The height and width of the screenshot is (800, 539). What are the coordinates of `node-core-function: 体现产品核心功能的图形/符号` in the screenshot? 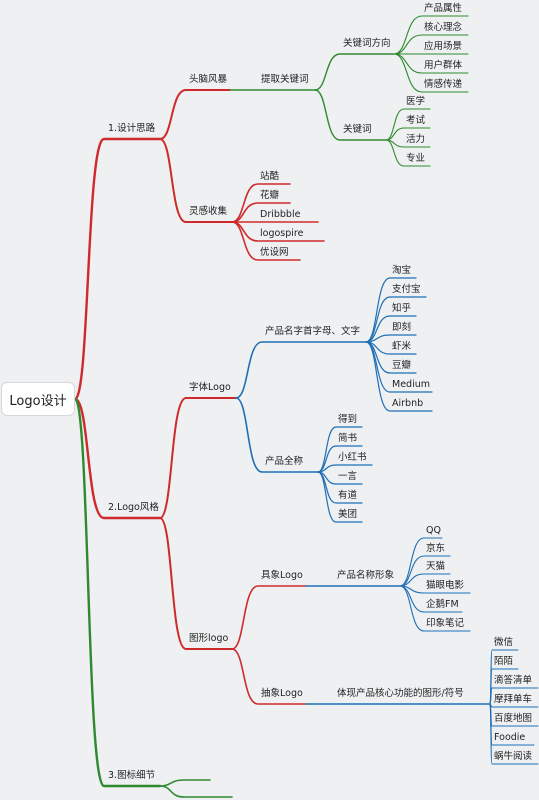 It's located at (400, 693).